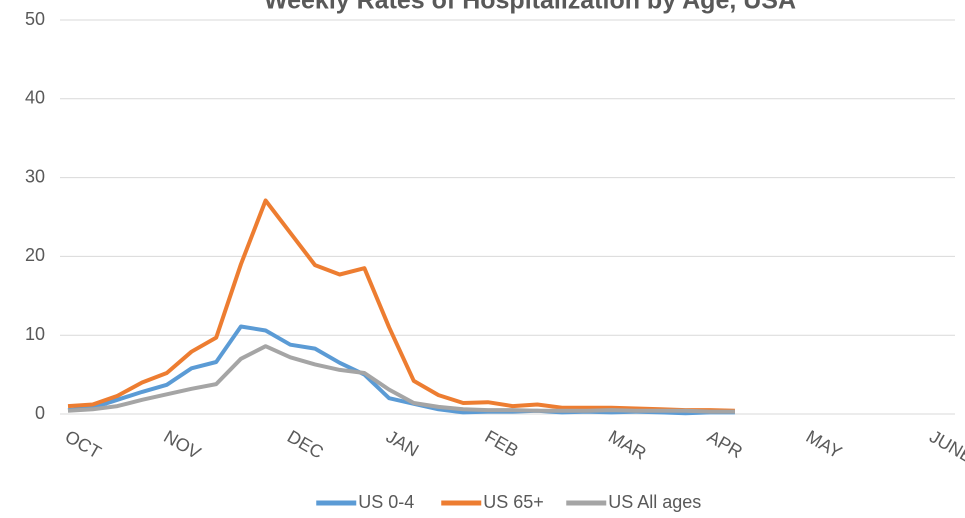 The height and width of the screenshot is (518, 965). I want to click on x-tick-label: APR, so click(725, 444).